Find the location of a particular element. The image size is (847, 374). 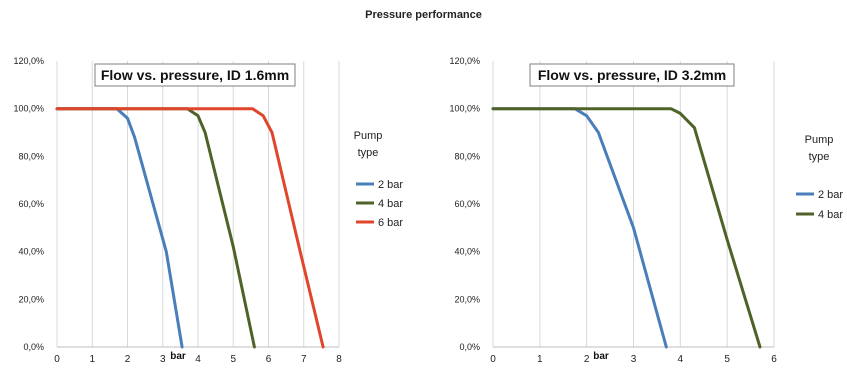

legend-label: 6 bar is located at coordinates (390, 223).